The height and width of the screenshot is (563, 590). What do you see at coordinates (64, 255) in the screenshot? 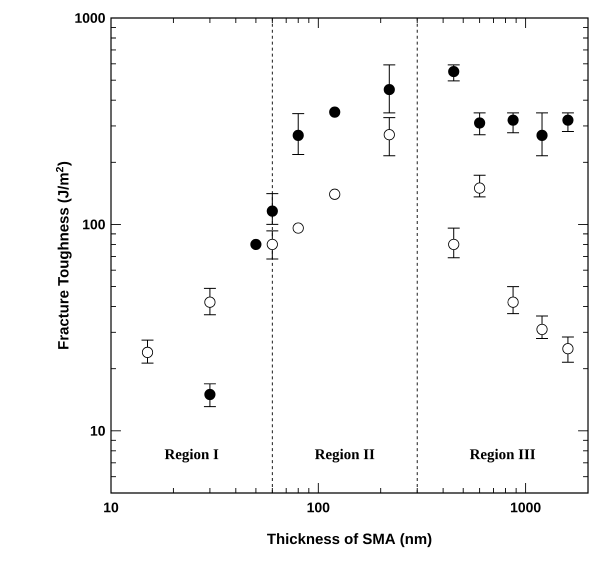
I see `y-axis-title: Fracture Toughness (J/m$^{2}$)` at bounding box center [64, 255].